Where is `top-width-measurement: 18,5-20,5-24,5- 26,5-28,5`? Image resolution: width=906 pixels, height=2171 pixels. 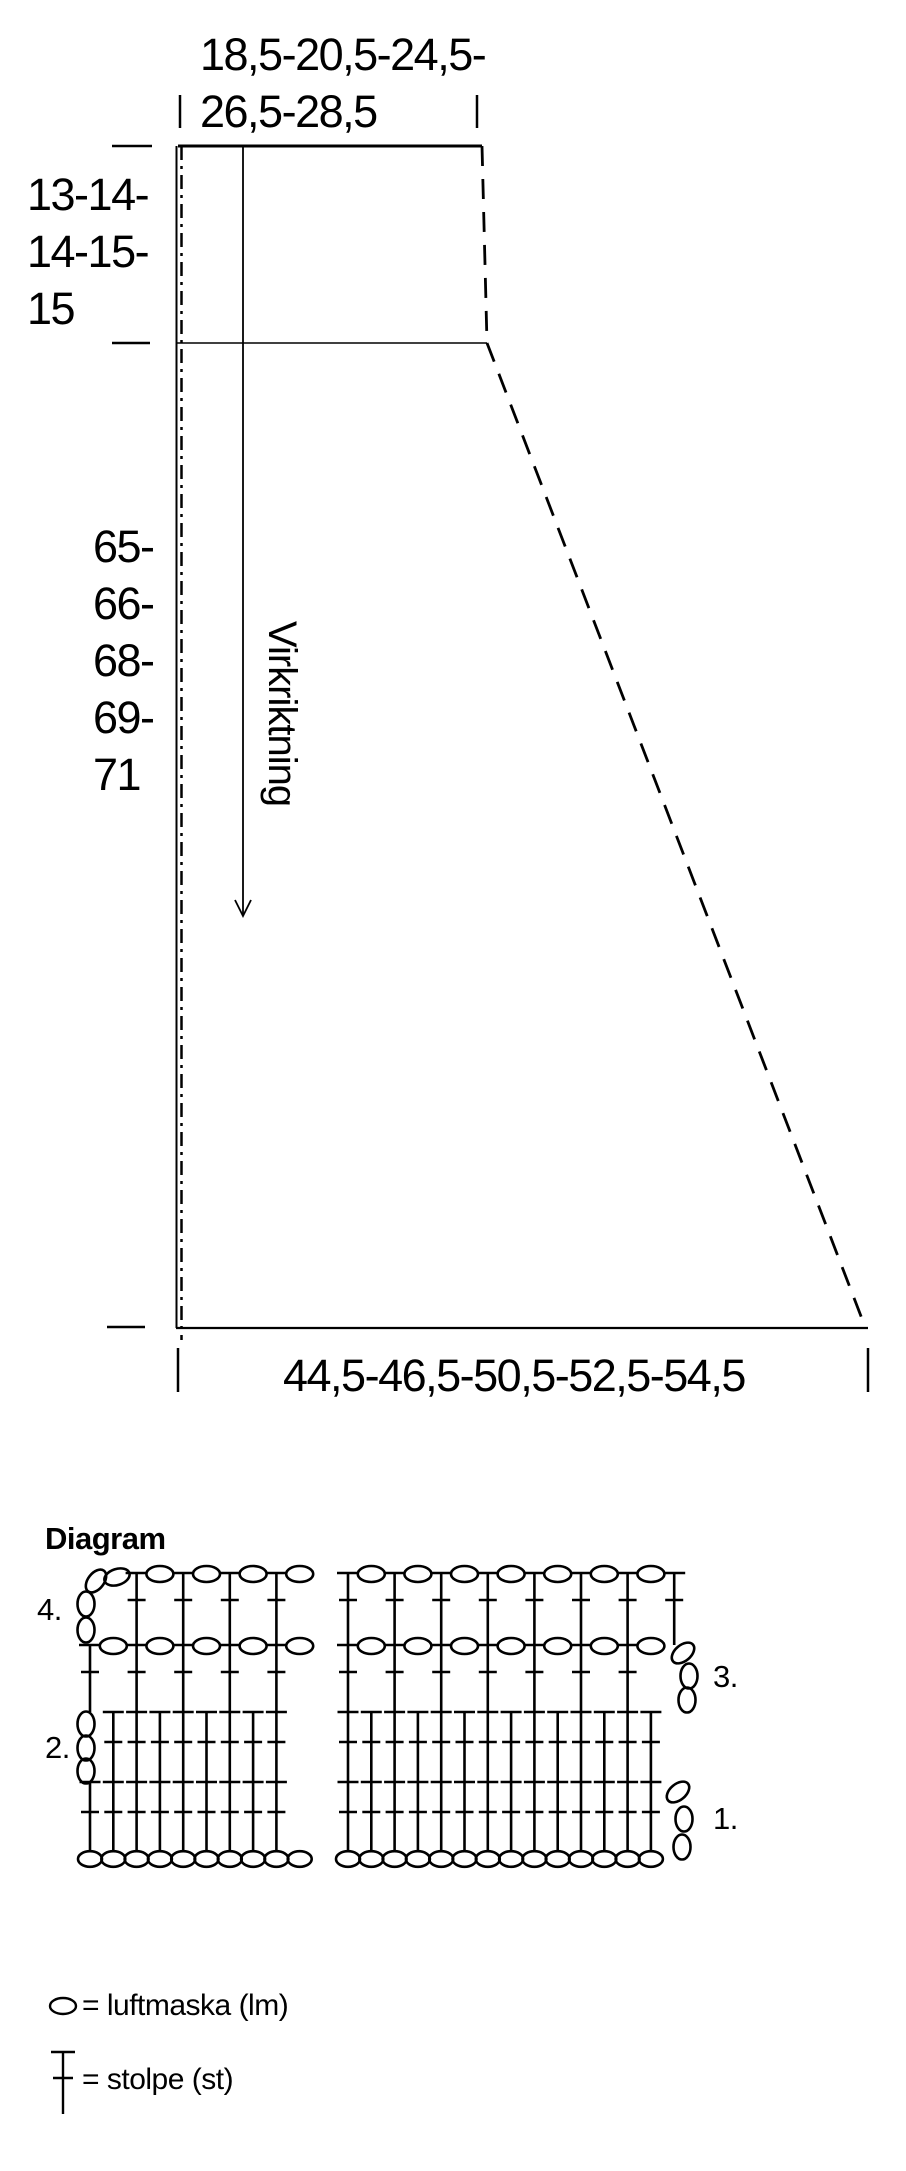
top-width-measurement: 18,5-20,5-24,5- 26,5-28,5 is located at coordinates (343, 83).